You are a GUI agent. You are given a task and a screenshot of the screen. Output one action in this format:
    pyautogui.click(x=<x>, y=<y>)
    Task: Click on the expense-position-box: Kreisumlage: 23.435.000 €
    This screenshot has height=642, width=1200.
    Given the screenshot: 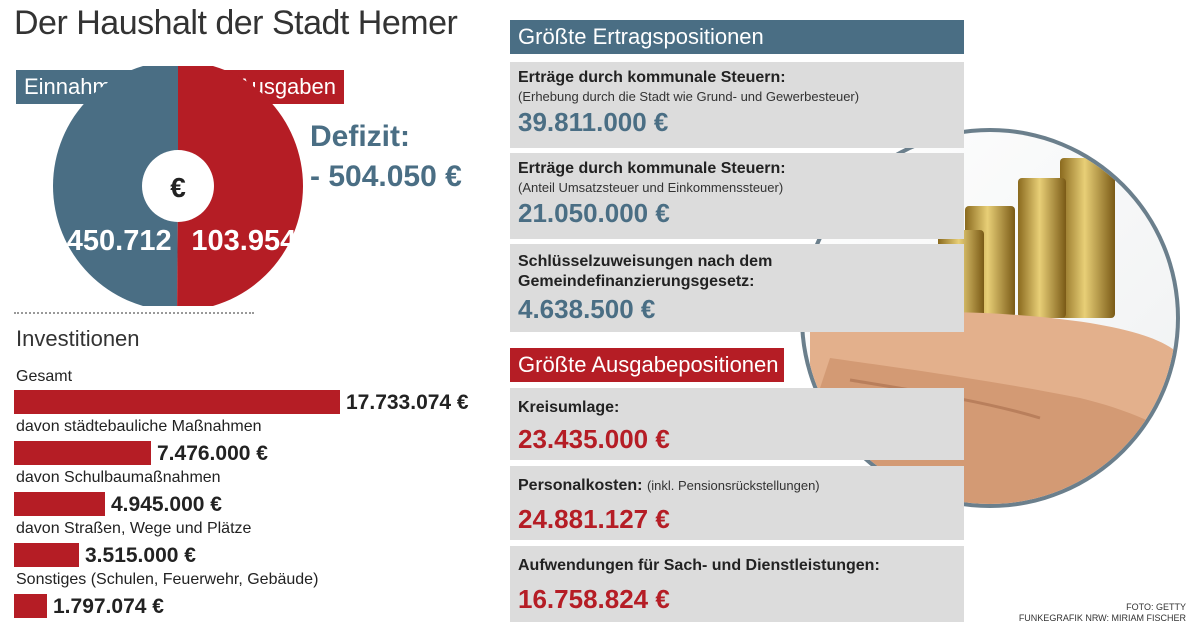 What is the action you would take?
    pyautogui.click(x=737, y=424)
    